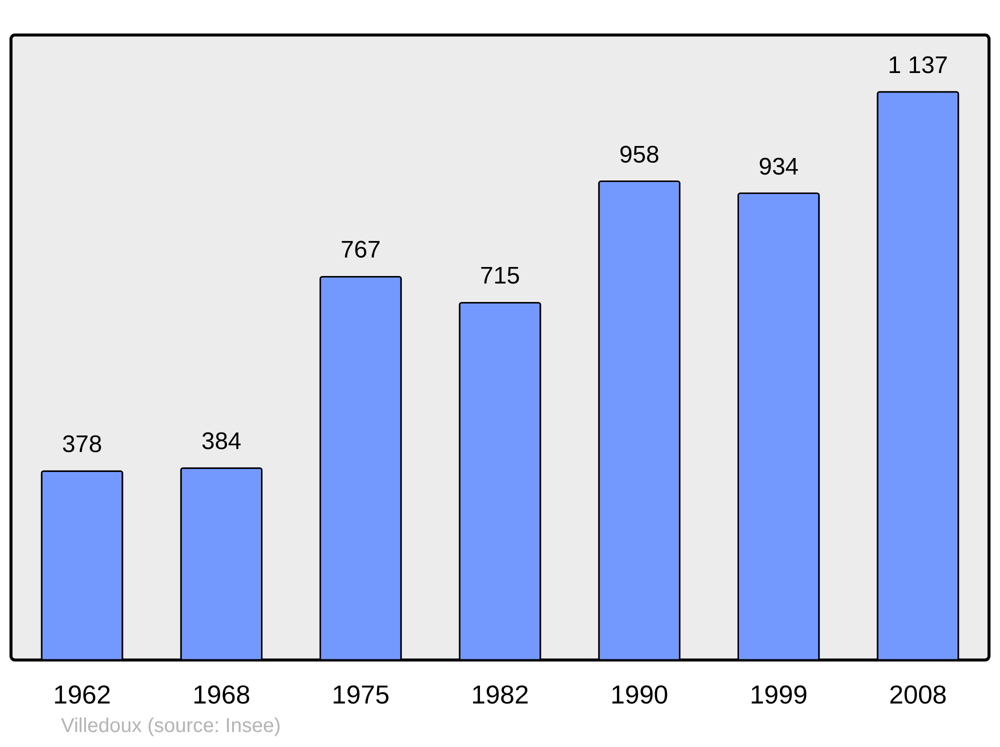  What do you see at coordinates (500, 276) in the screenshot?
I see `data-label: 715` at bounding box center [500, 276].